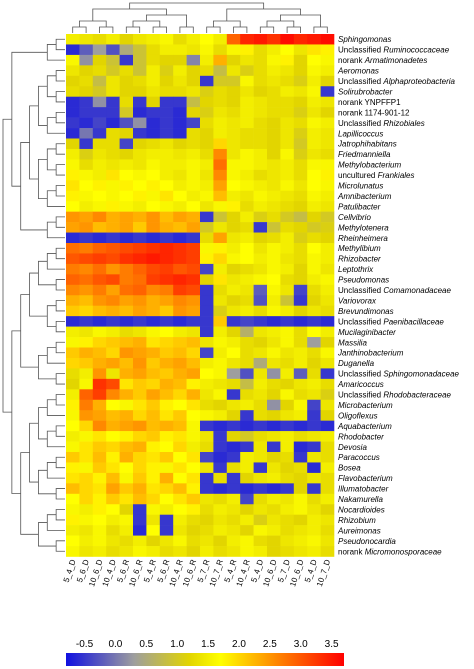 The height and width of the screenshot is (669, 474). What do you see at coordinates (85, 644) in the screenshot?
I see `colorbar-tick-label: -0.5` at bounding box center [85, 644].